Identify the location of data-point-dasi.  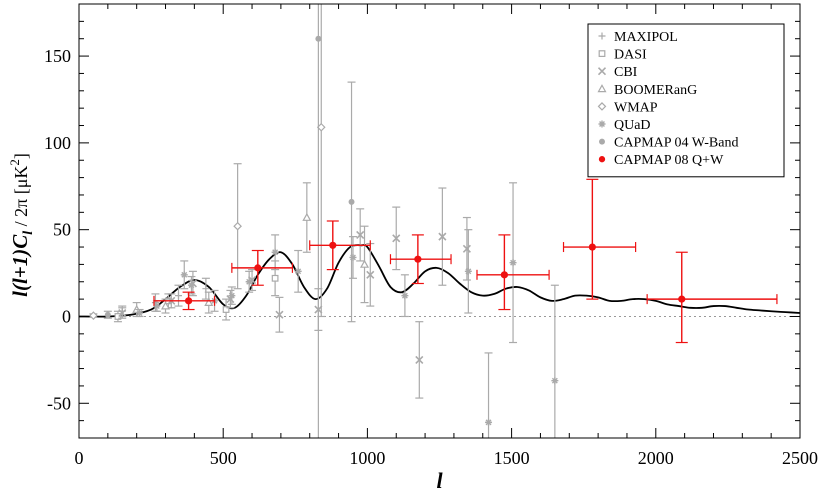
(226, 309).